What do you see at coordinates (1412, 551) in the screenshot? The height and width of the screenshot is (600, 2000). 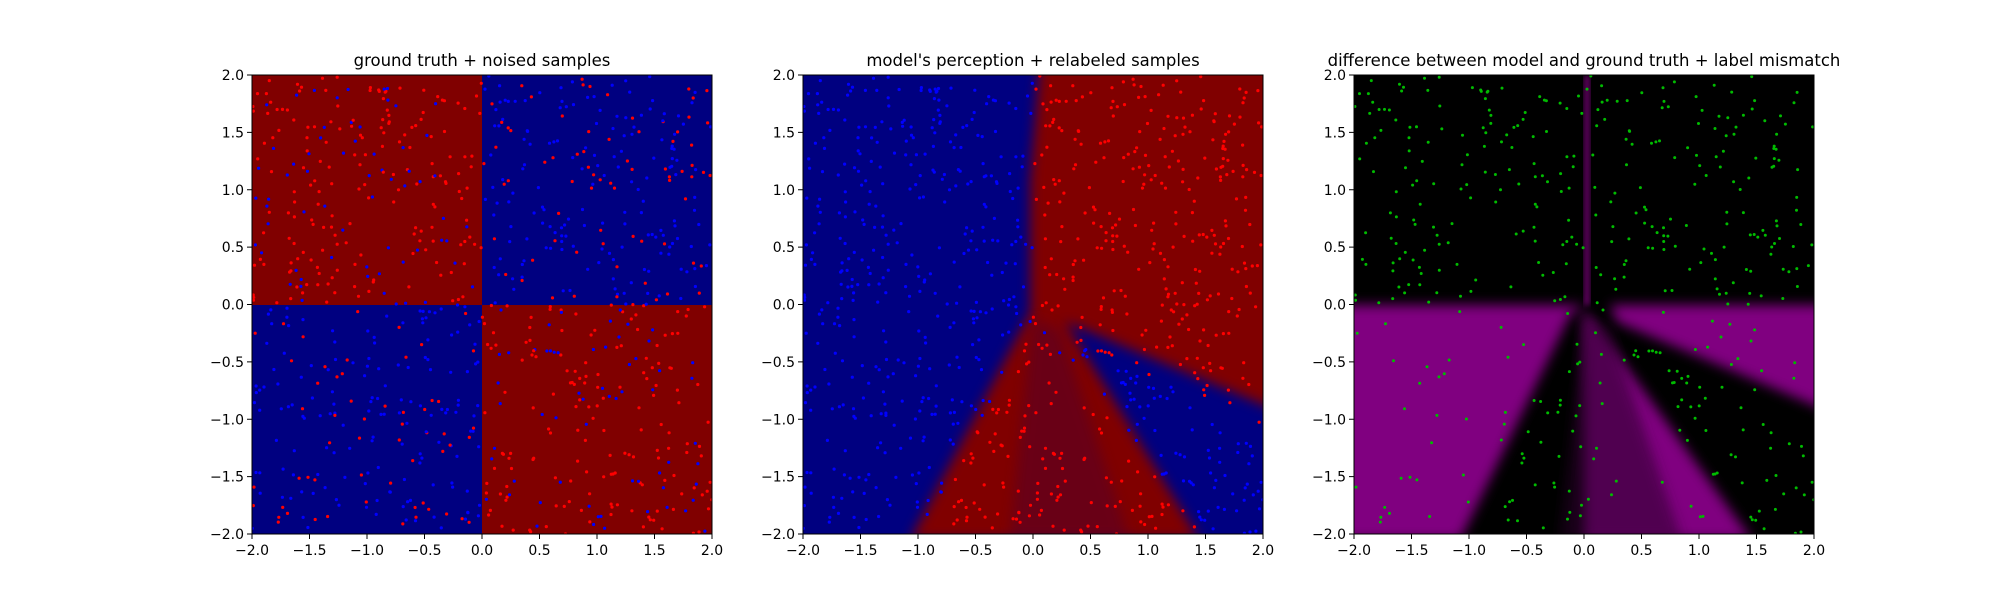 I see `x-tick-label: −1.5` at bounding box center [1412, 551].